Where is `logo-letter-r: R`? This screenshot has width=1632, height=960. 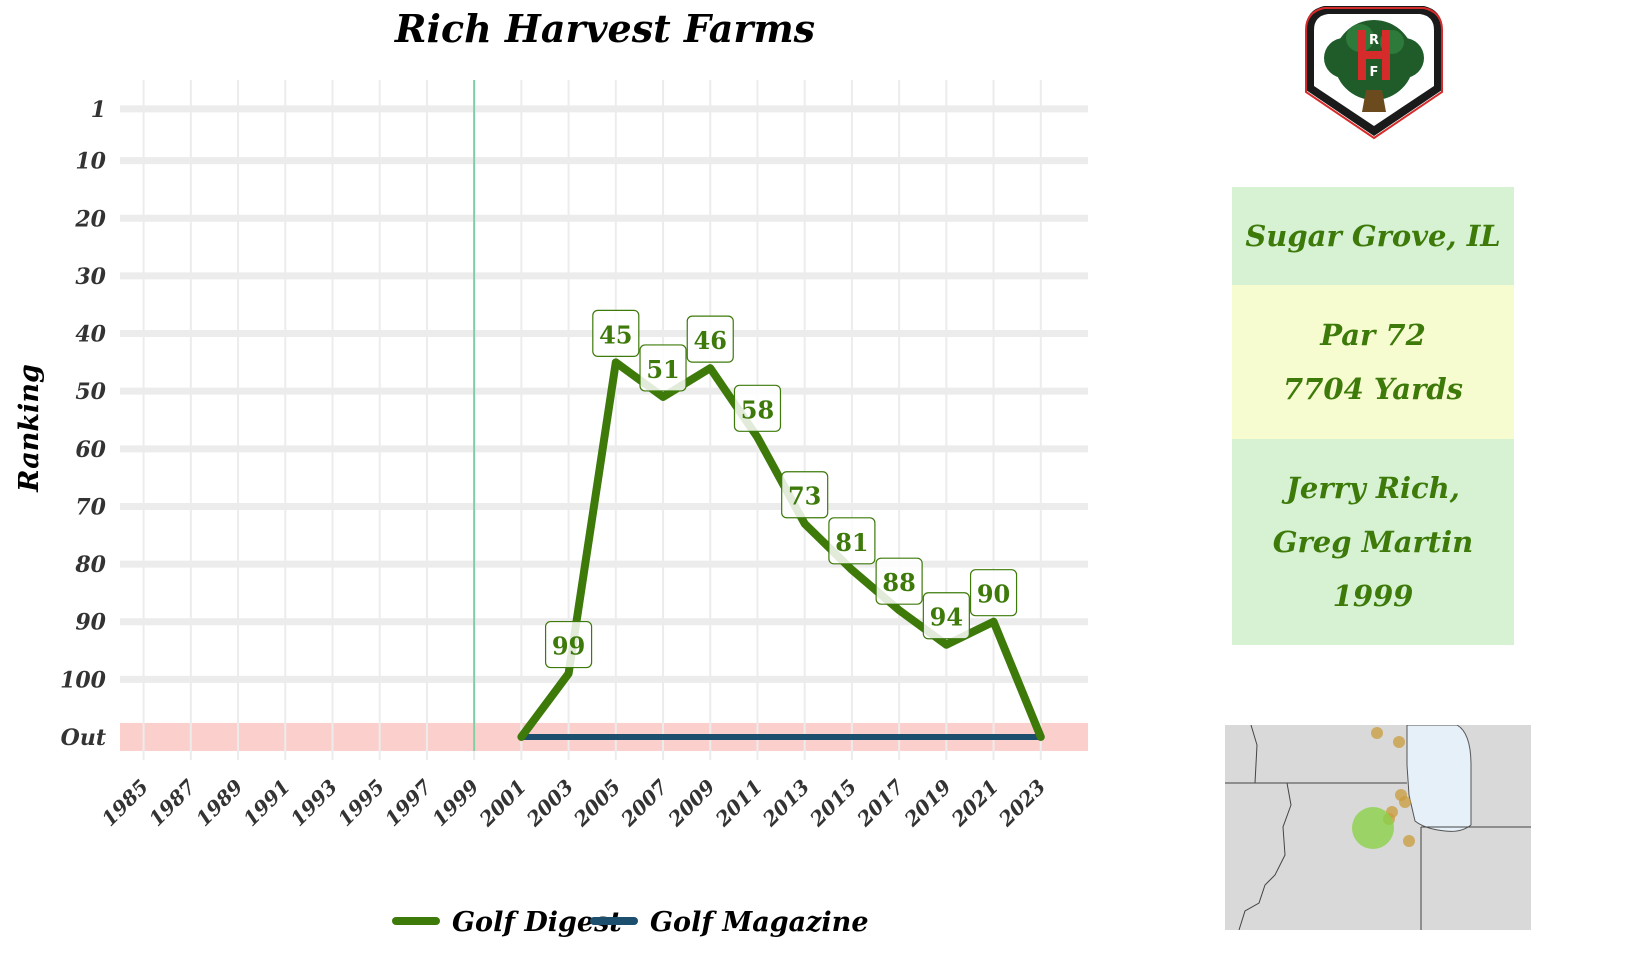 logo-letter-r: R is located at coordinates (1374, 40).